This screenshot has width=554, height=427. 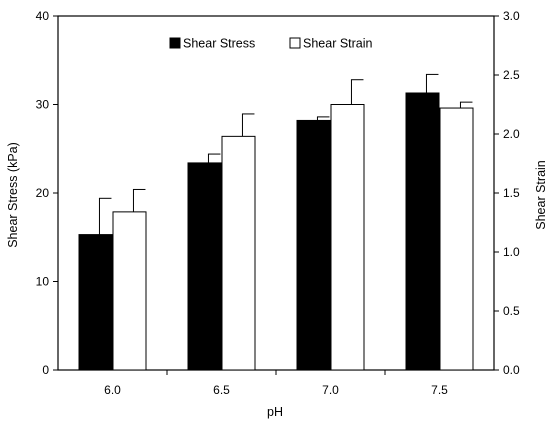 What do you see at coordinates (43, 105) in the screenshot?
I see `y-left-tick-label: 30` at bounding box center [43, 105].